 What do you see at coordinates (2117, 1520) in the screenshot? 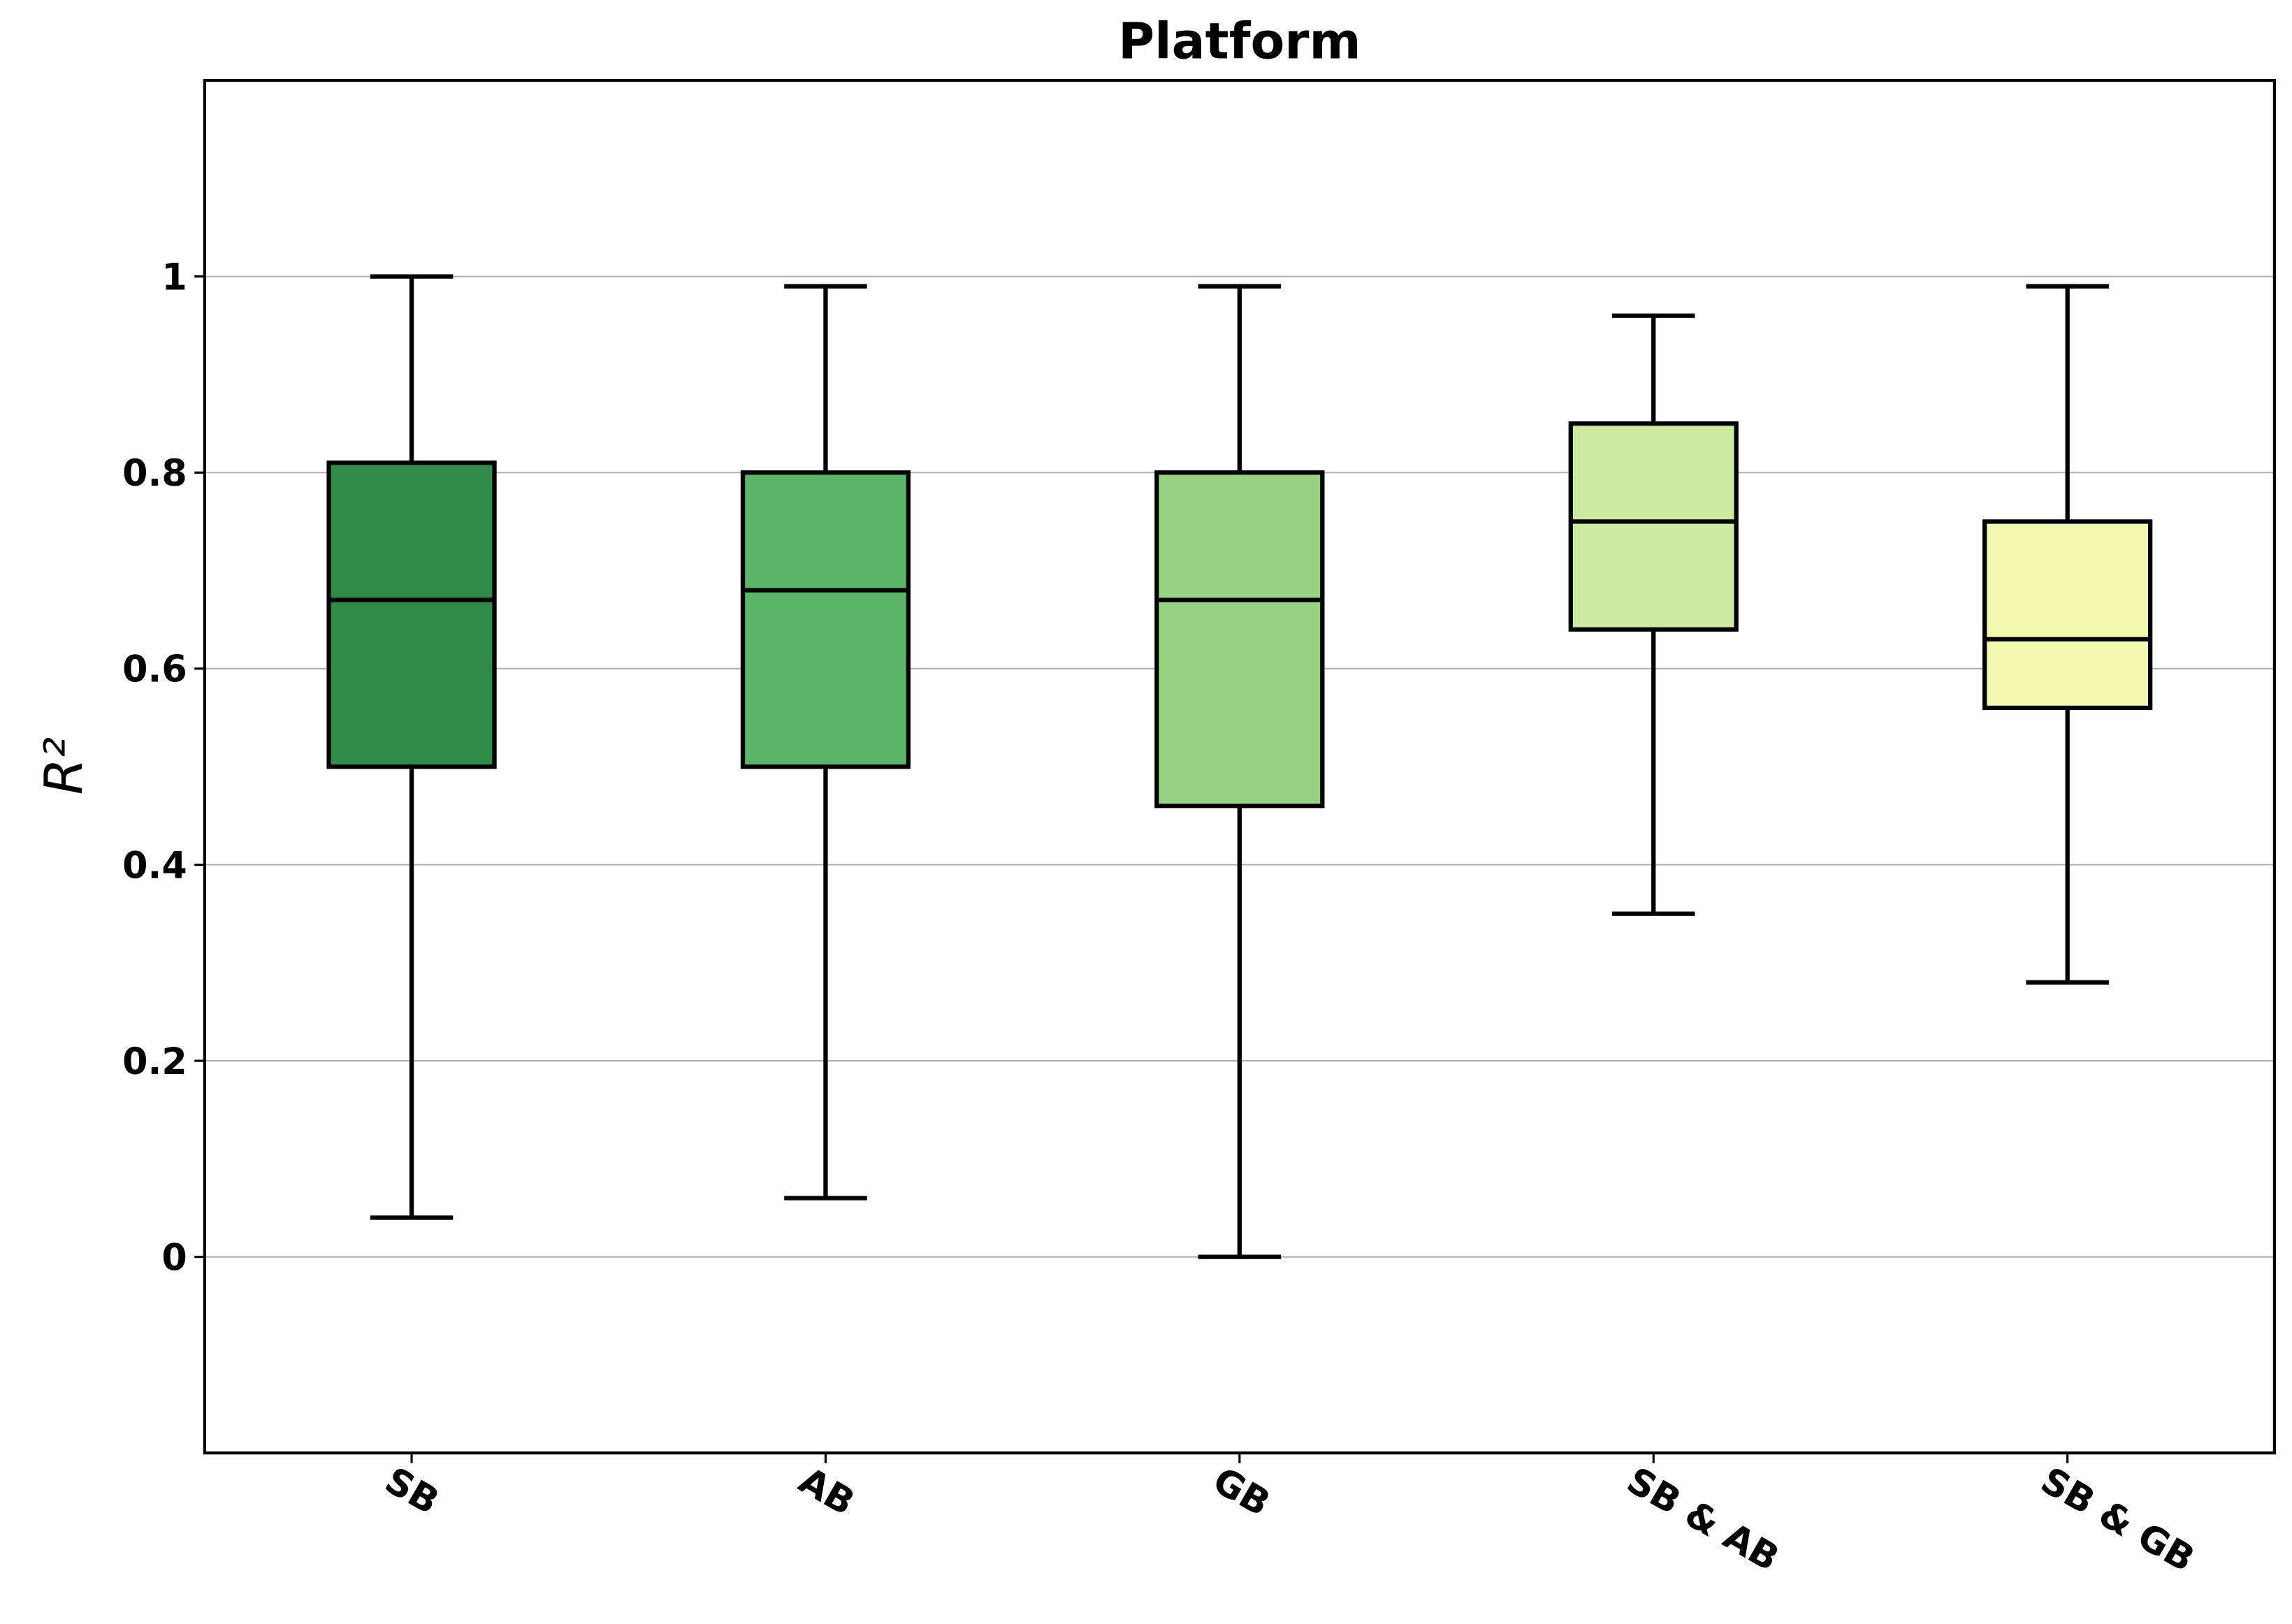
I see `x-tick-label: SB & GB` at bounding box center [2117, 1520].